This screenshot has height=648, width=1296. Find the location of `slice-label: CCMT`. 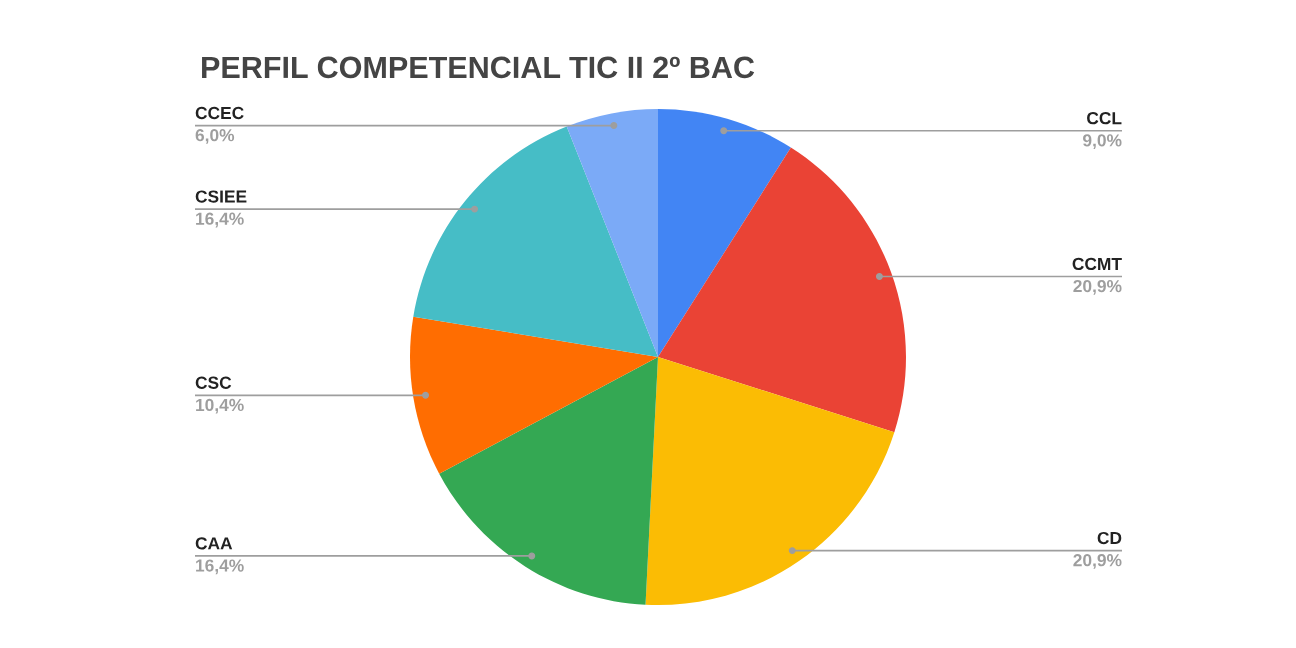

slice-label: CCMT is located at coordinates (1097, 264).